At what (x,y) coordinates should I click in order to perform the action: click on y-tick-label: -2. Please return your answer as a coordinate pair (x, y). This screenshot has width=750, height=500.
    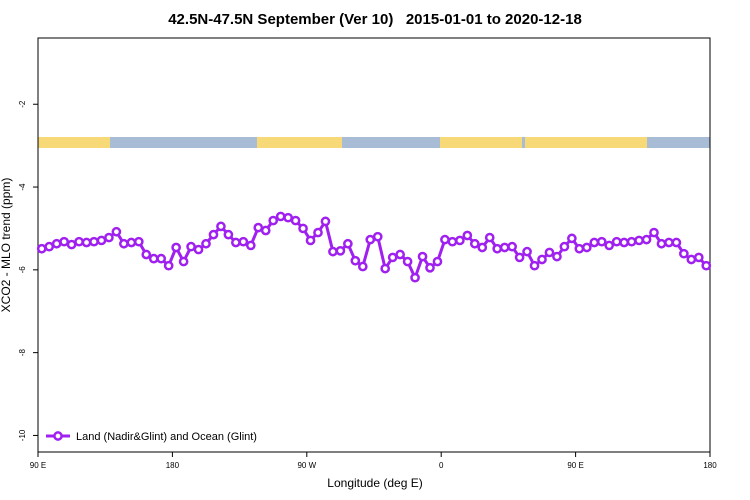
    Looking at the image, I should click on (22, 104).